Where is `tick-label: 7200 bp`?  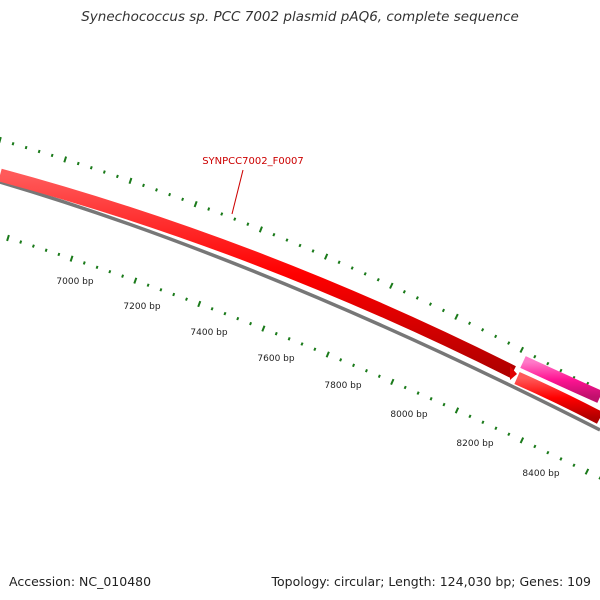
tick-label: 7200 bp is located at coordinates (141, 307).